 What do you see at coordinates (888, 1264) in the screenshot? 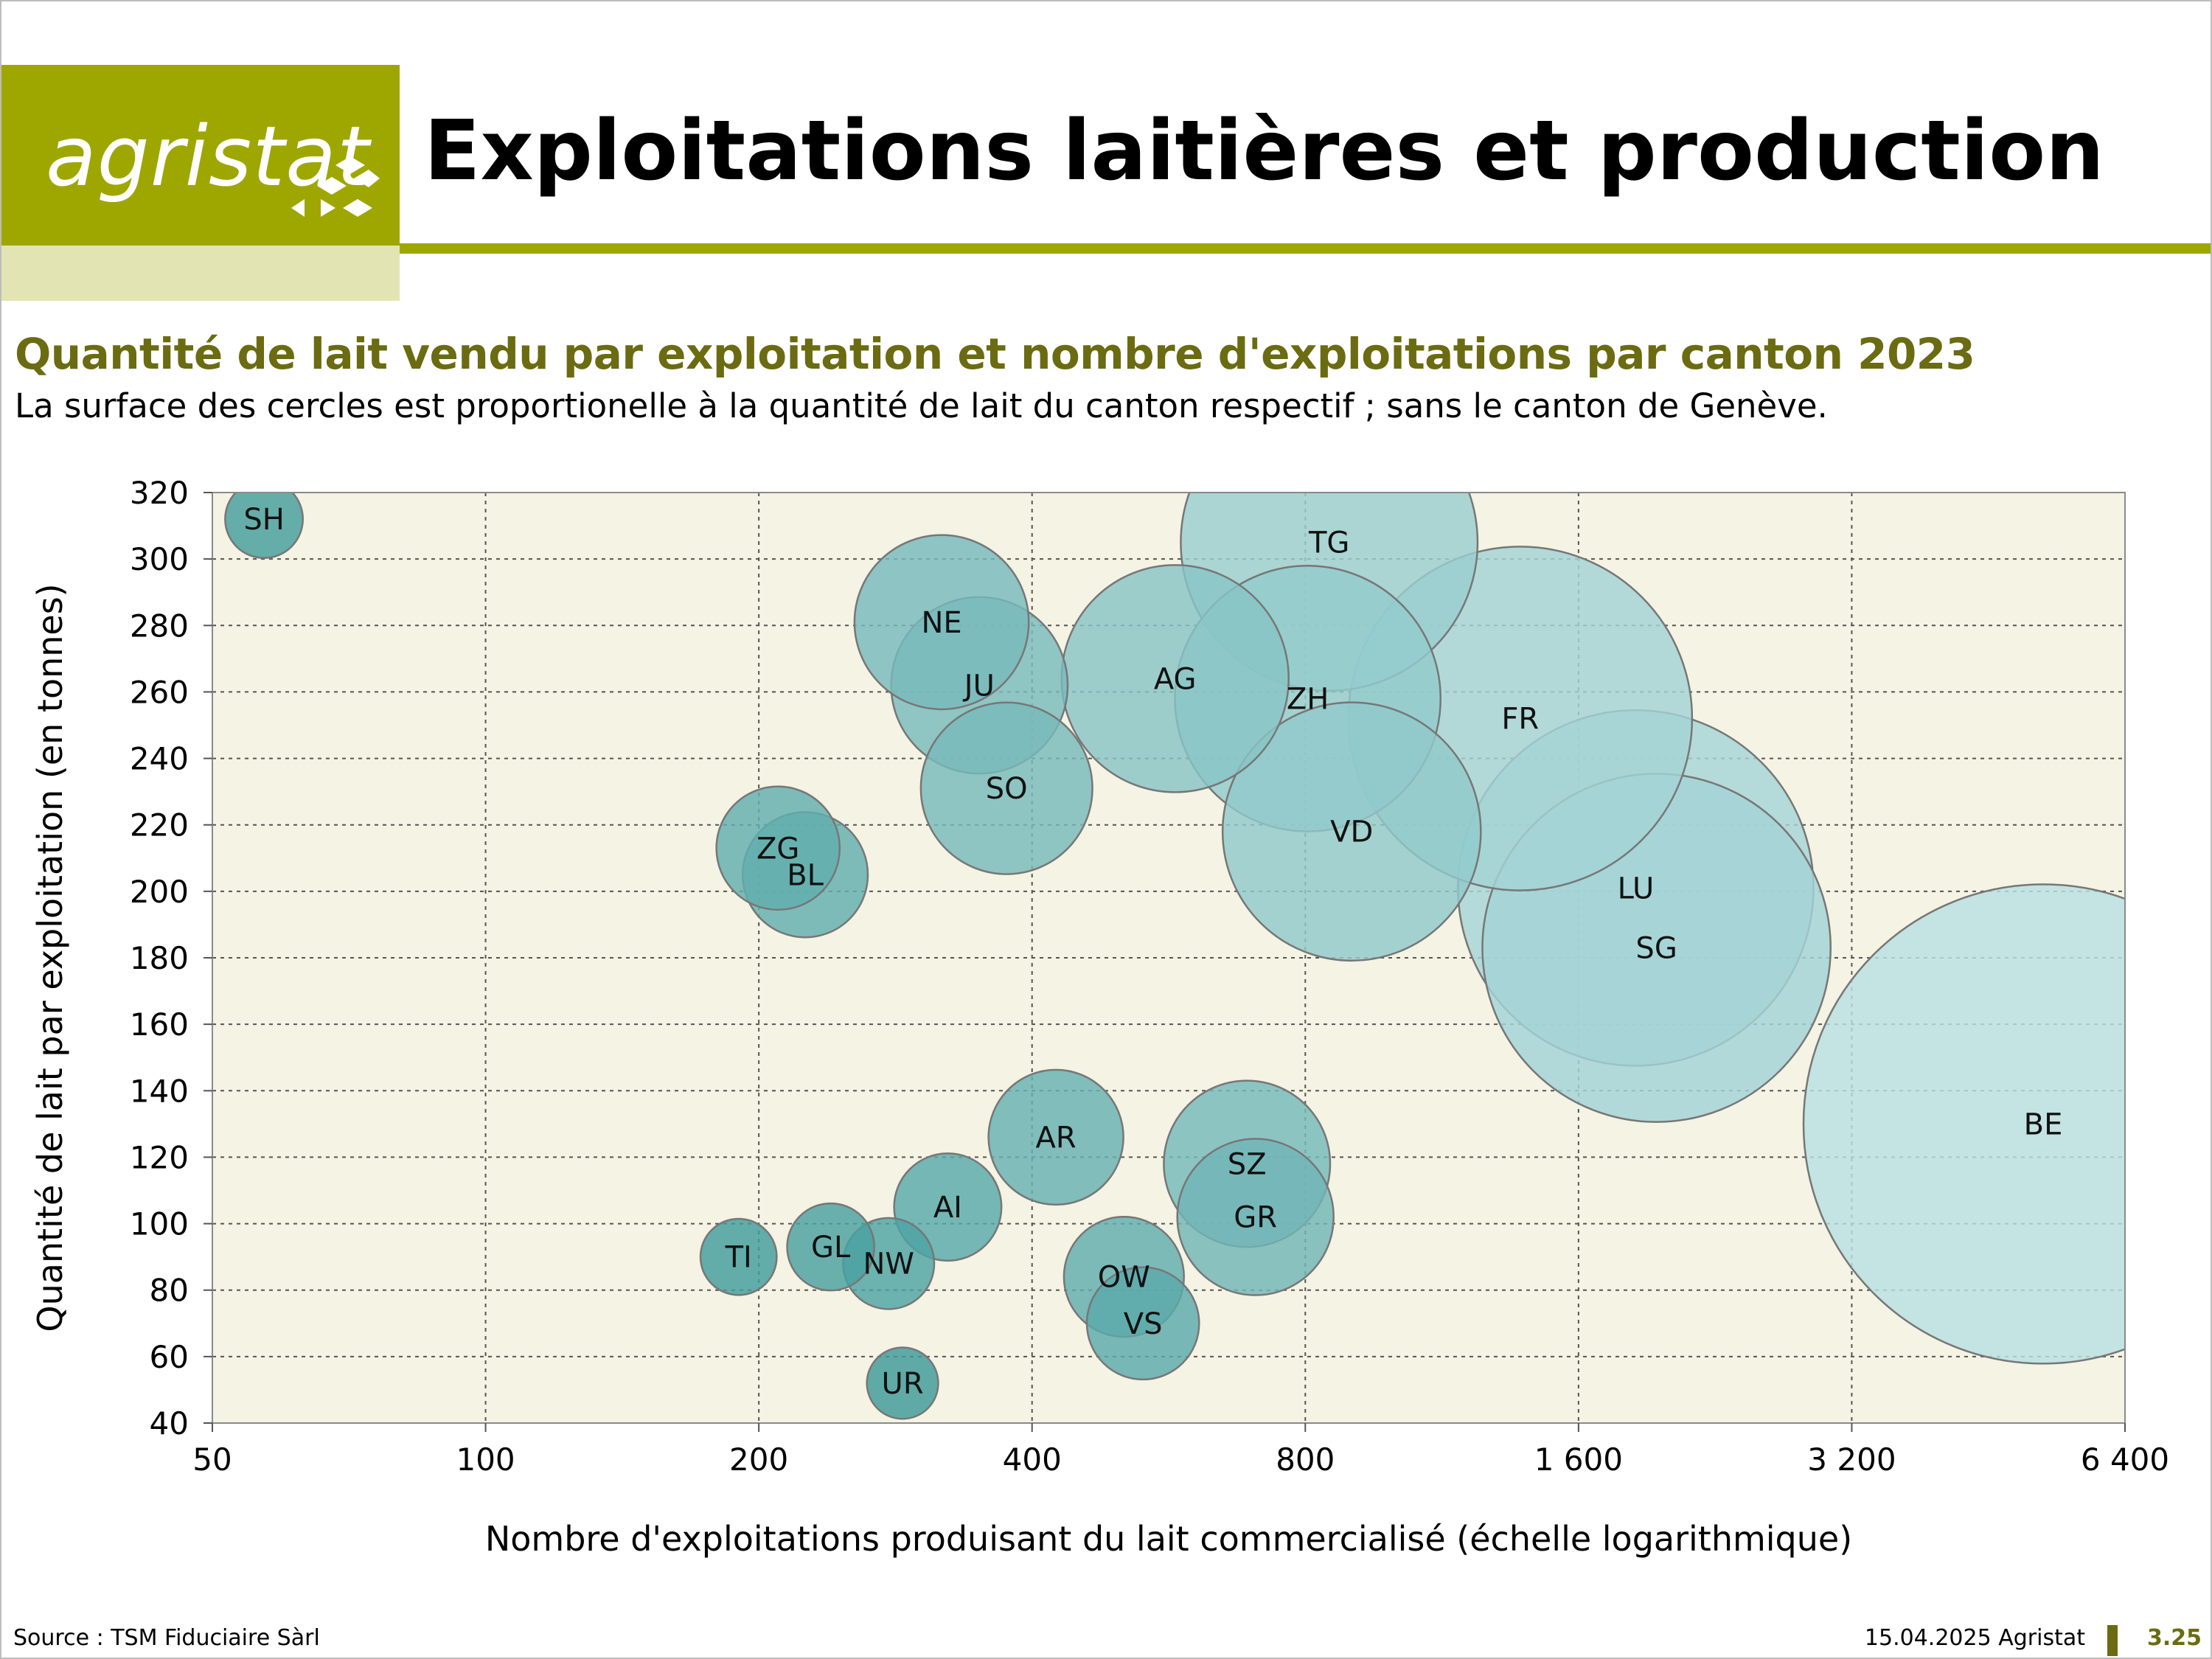
I see `bubble-label-nw: NW` at bounding box center [888, 1264].